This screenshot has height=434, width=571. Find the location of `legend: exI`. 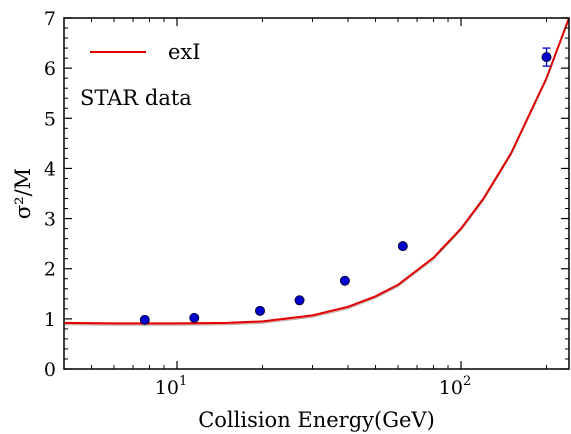

legend: exI is located at coordinates (145, 52).